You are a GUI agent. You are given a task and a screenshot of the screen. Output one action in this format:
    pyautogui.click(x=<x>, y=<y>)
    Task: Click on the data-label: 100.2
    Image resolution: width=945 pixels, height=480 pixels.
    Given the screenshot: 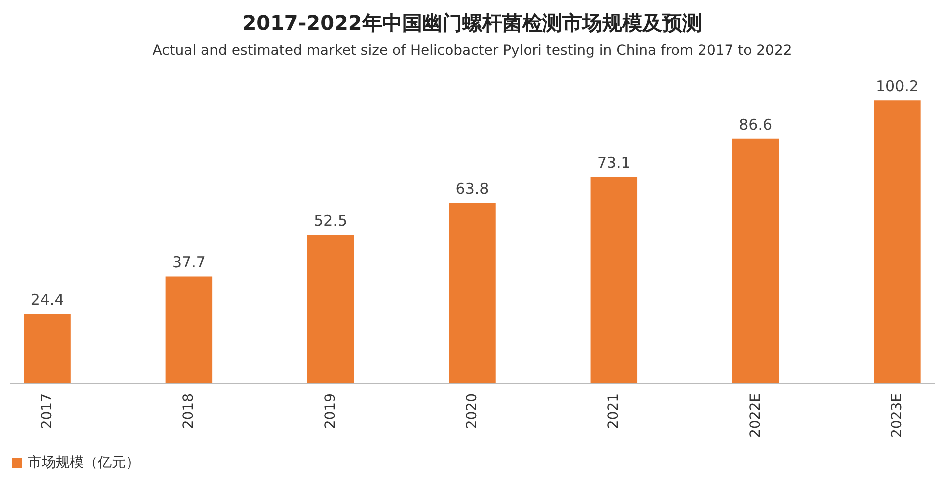 What is the action you would take?
    pyautogui.click(x=897, y=87)
    